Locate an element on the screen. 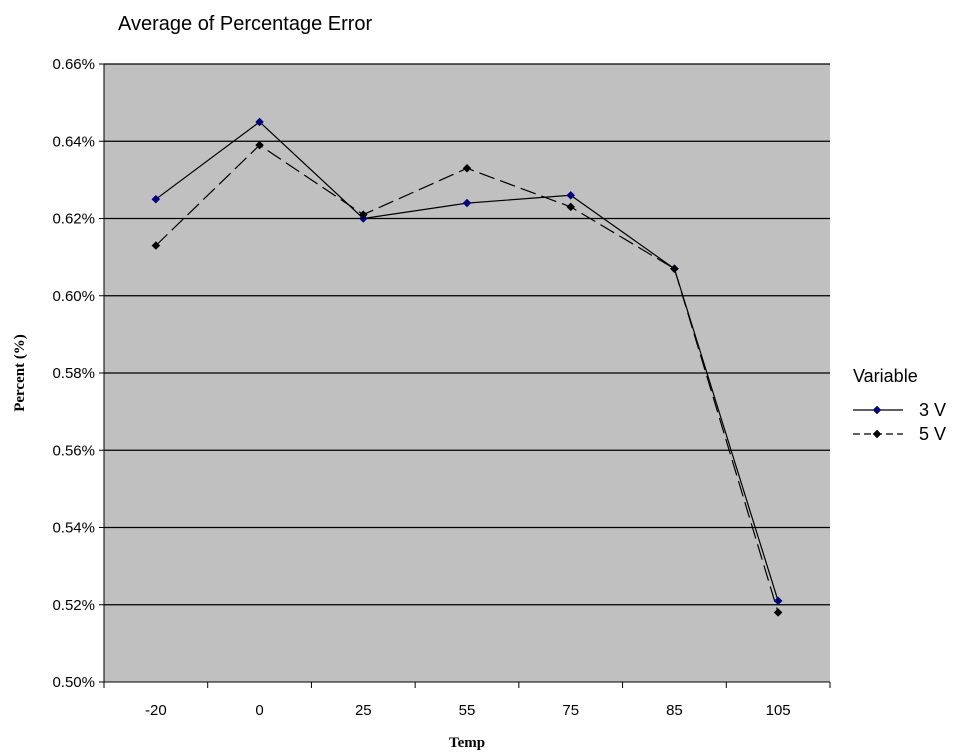 The width and height of the screenshot is (956, 755). y-tick-label: 0.66% is located at coordinates (73, 64).